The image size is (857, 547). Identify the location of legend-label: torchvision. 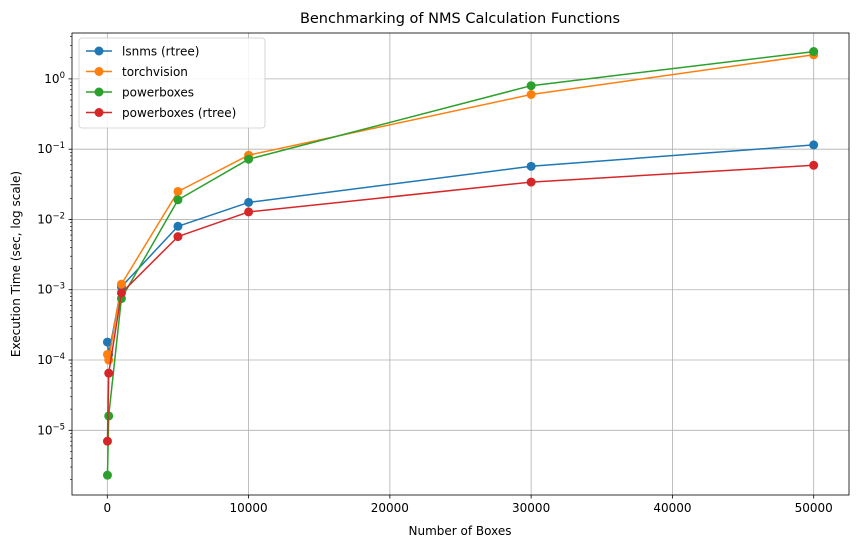
(155, 72).